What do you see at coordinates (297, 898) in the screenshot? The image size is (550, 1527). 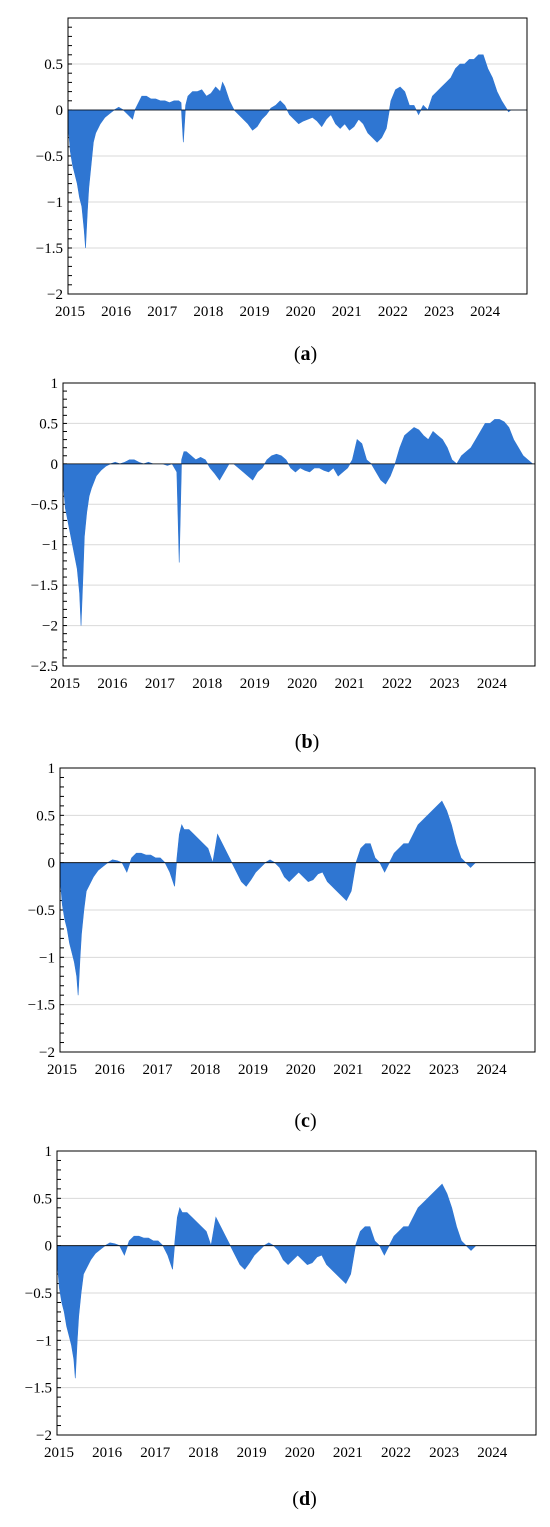 I see `area-series-c` at bounding box center [297, 898].